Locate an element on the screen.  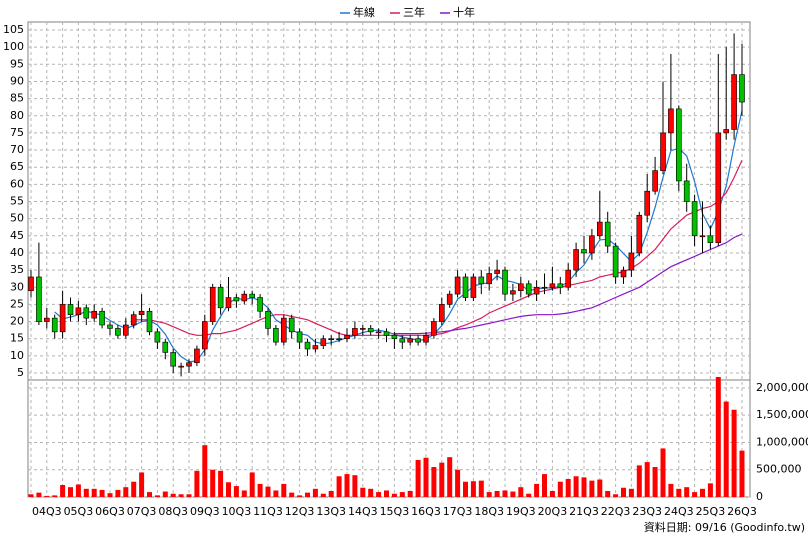
x-tick-label: 07Q3 is located at coordinates (142, 511).